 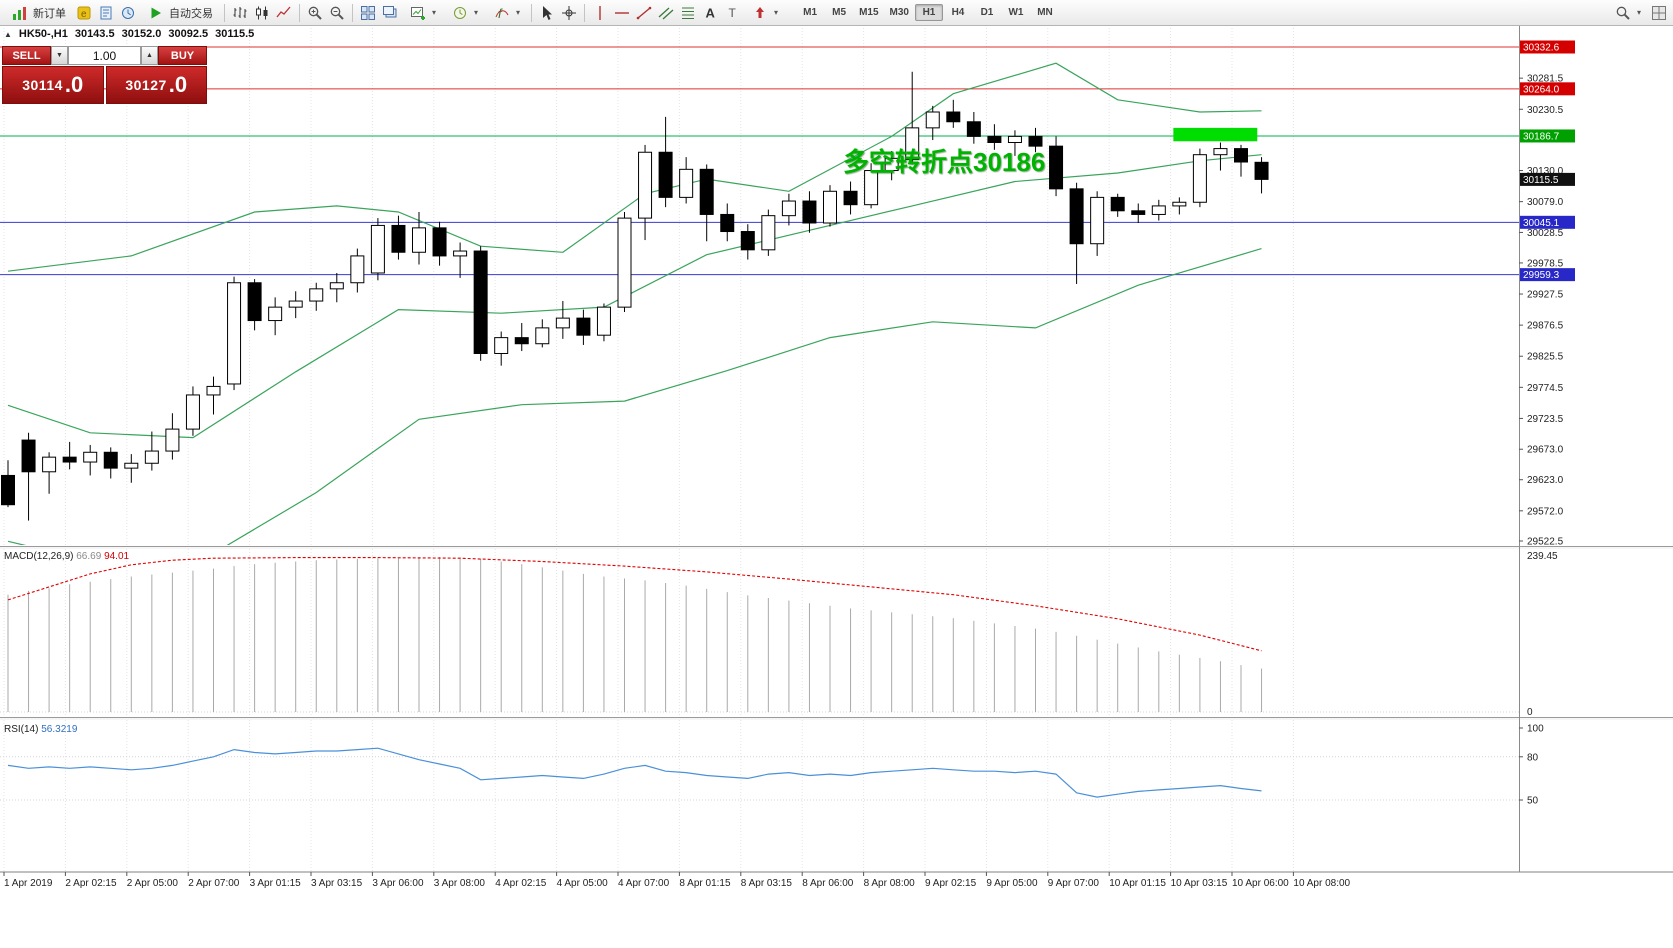 What do you see at coordinates (890, 883) in the screenshot?
I see `svg-text: 8 Apr 08:00` at bounding box center [890, 883].